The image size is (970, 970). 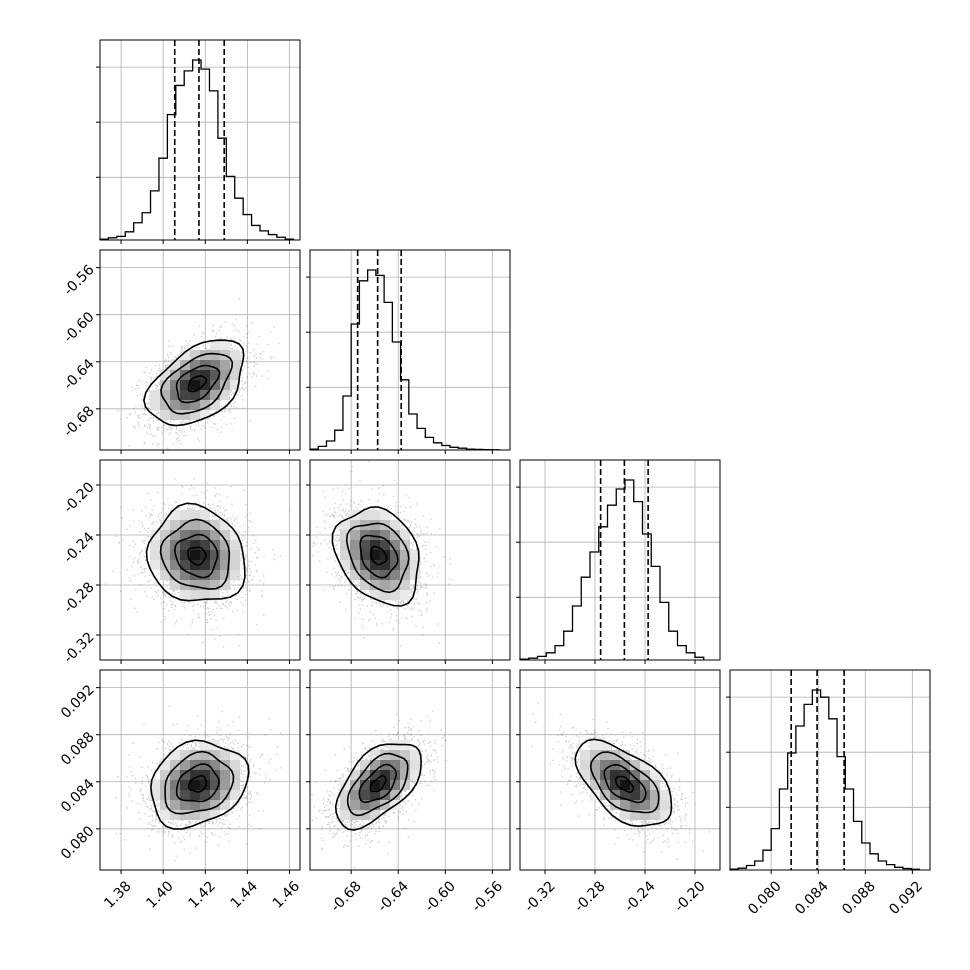 I want to click on y-tick-label: -0.20, so click(x=79, y=497).